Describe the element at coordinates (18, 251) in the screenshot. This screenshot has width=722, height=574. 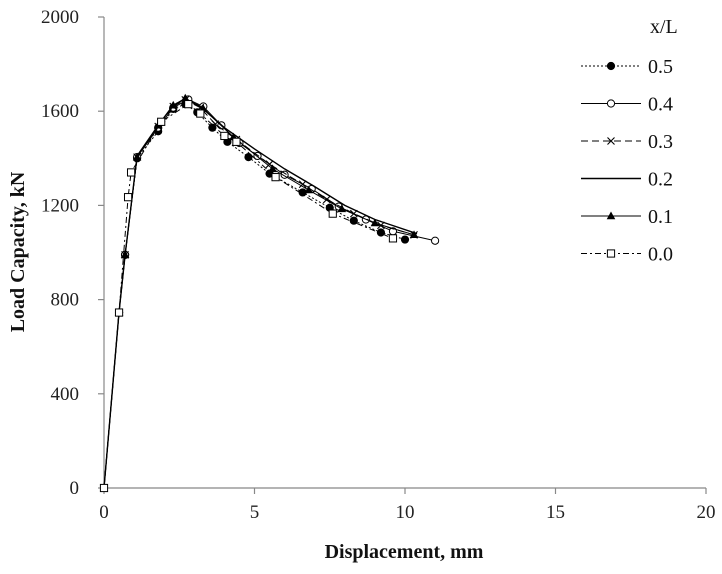
I see `y-axis-title: Load Capacity, kN` at that location.